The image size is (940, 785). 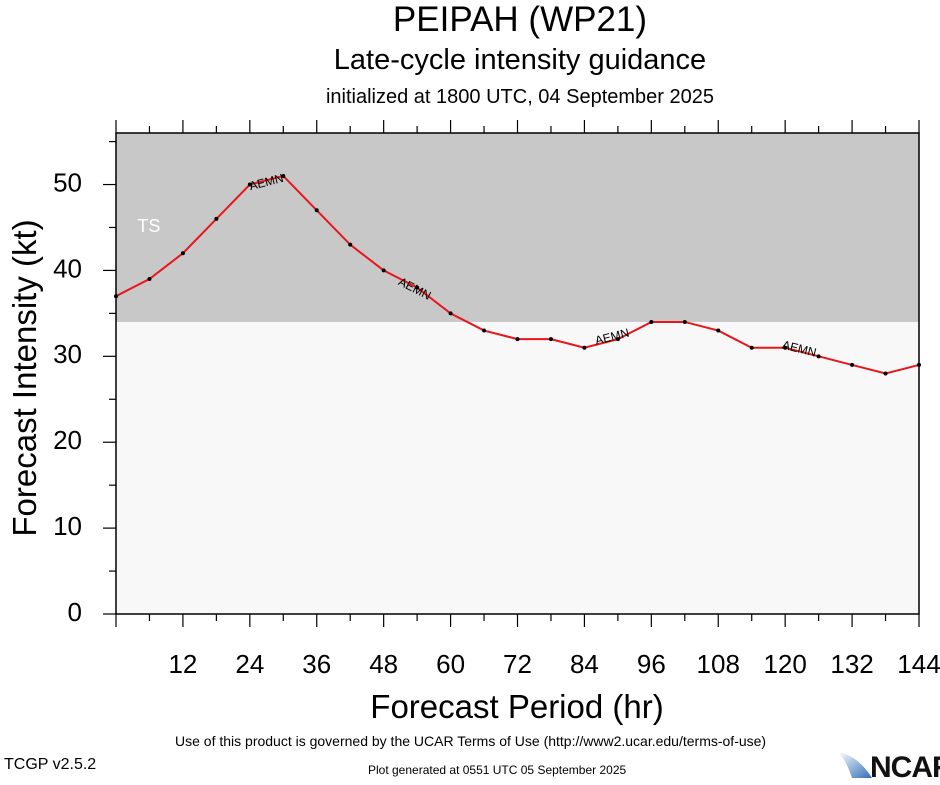 I want to click on x-tick-label: 132, so click(x=851, y=664).